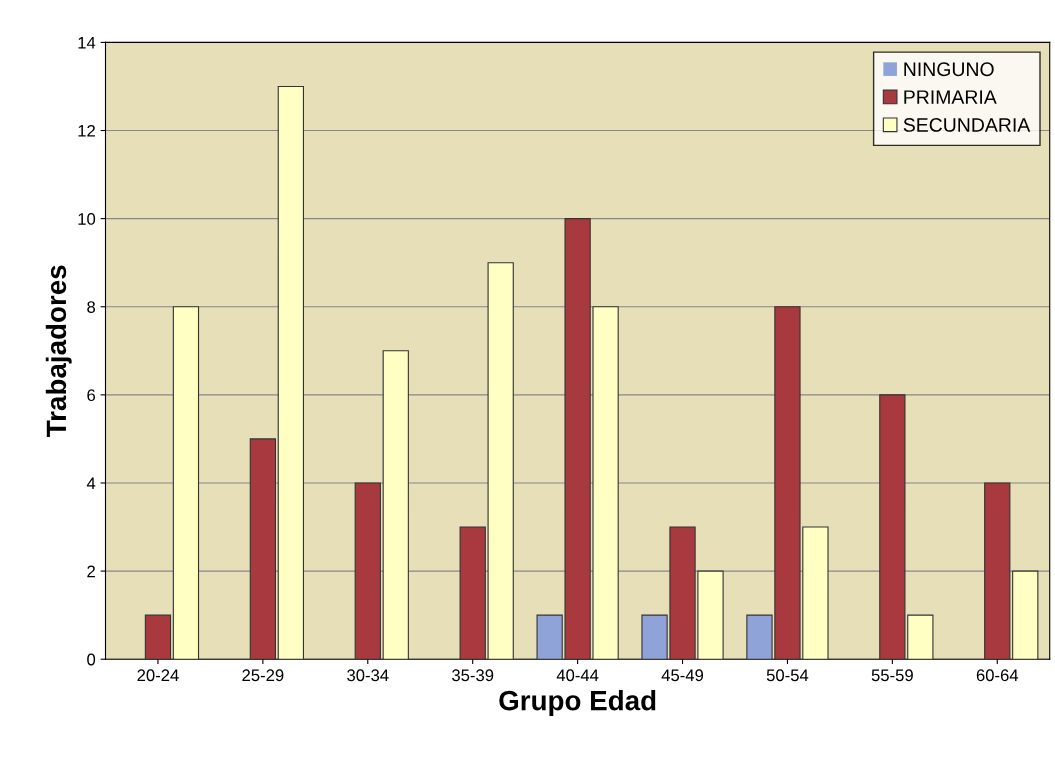  I want to click on y-tick-label: 14, so click(87, 42).